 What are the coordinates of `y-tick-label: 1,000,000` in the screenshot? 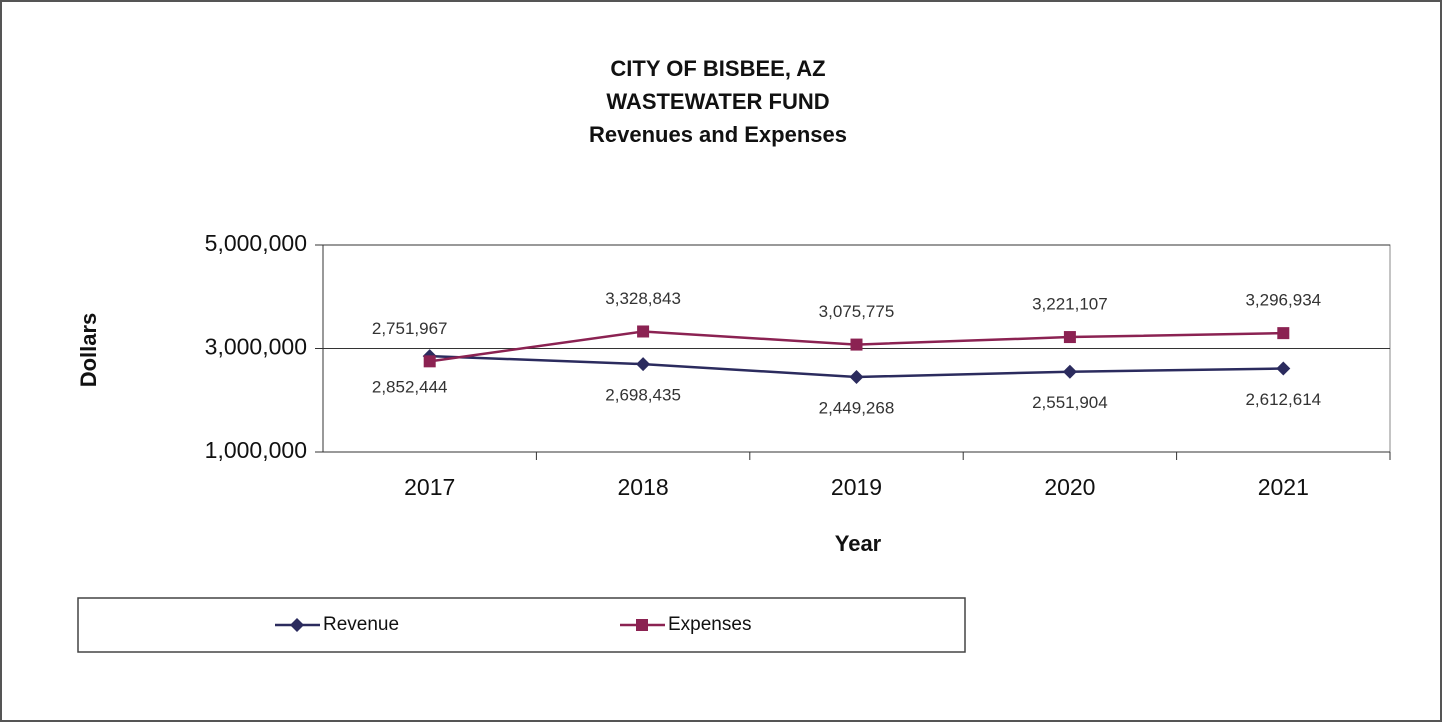 It's located at (256, 450).